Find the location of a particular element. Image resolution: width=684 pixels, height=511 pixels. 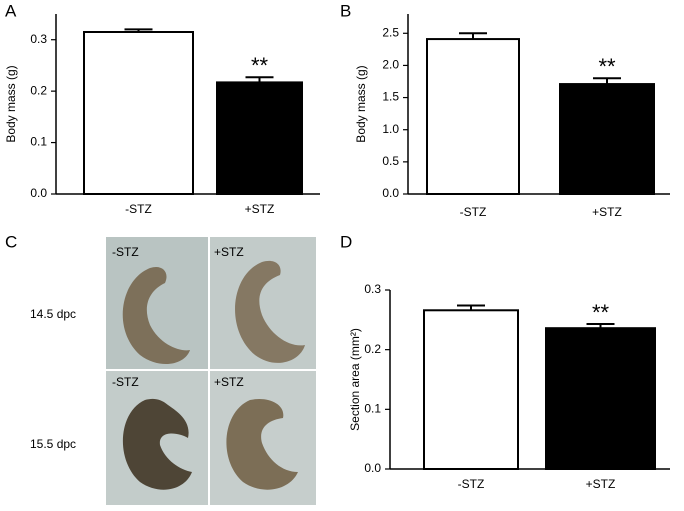

panel-label: B is located at coordinates (345, 10).